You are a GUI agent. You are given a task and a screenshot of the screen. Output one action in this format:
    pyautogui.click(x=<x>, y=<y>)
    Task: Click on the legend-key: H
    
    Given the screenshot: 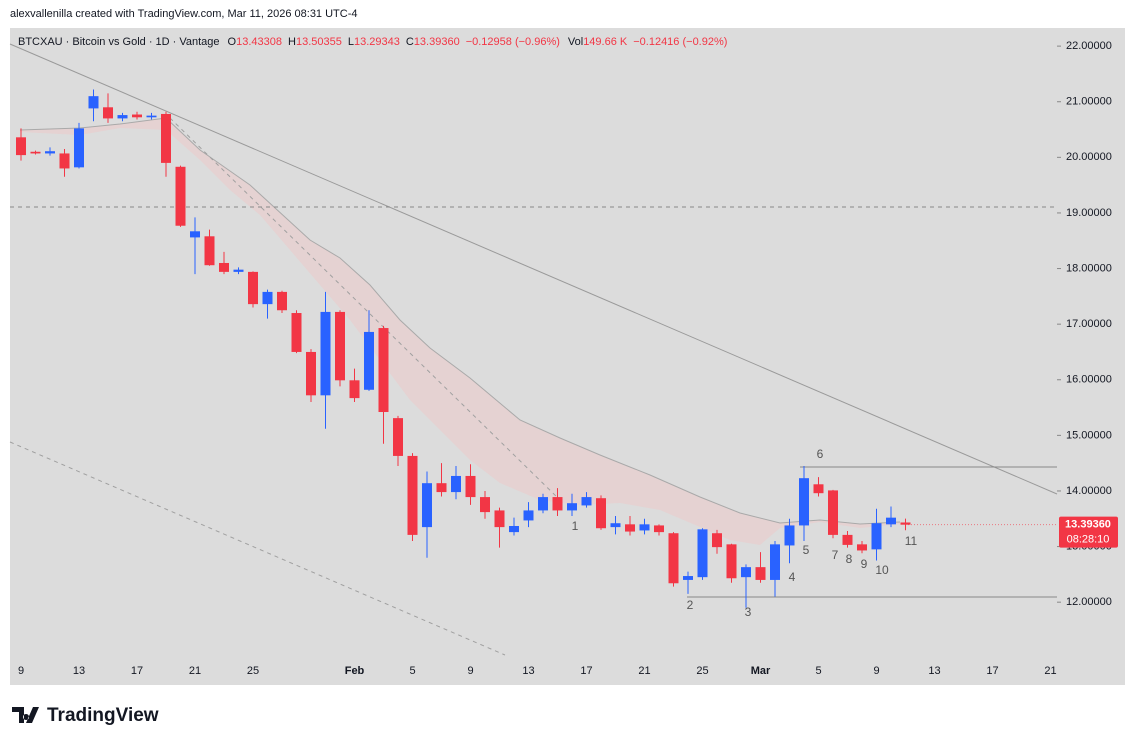 What is the action you would take?
    pyautogui.click(x=292, y=42)
    